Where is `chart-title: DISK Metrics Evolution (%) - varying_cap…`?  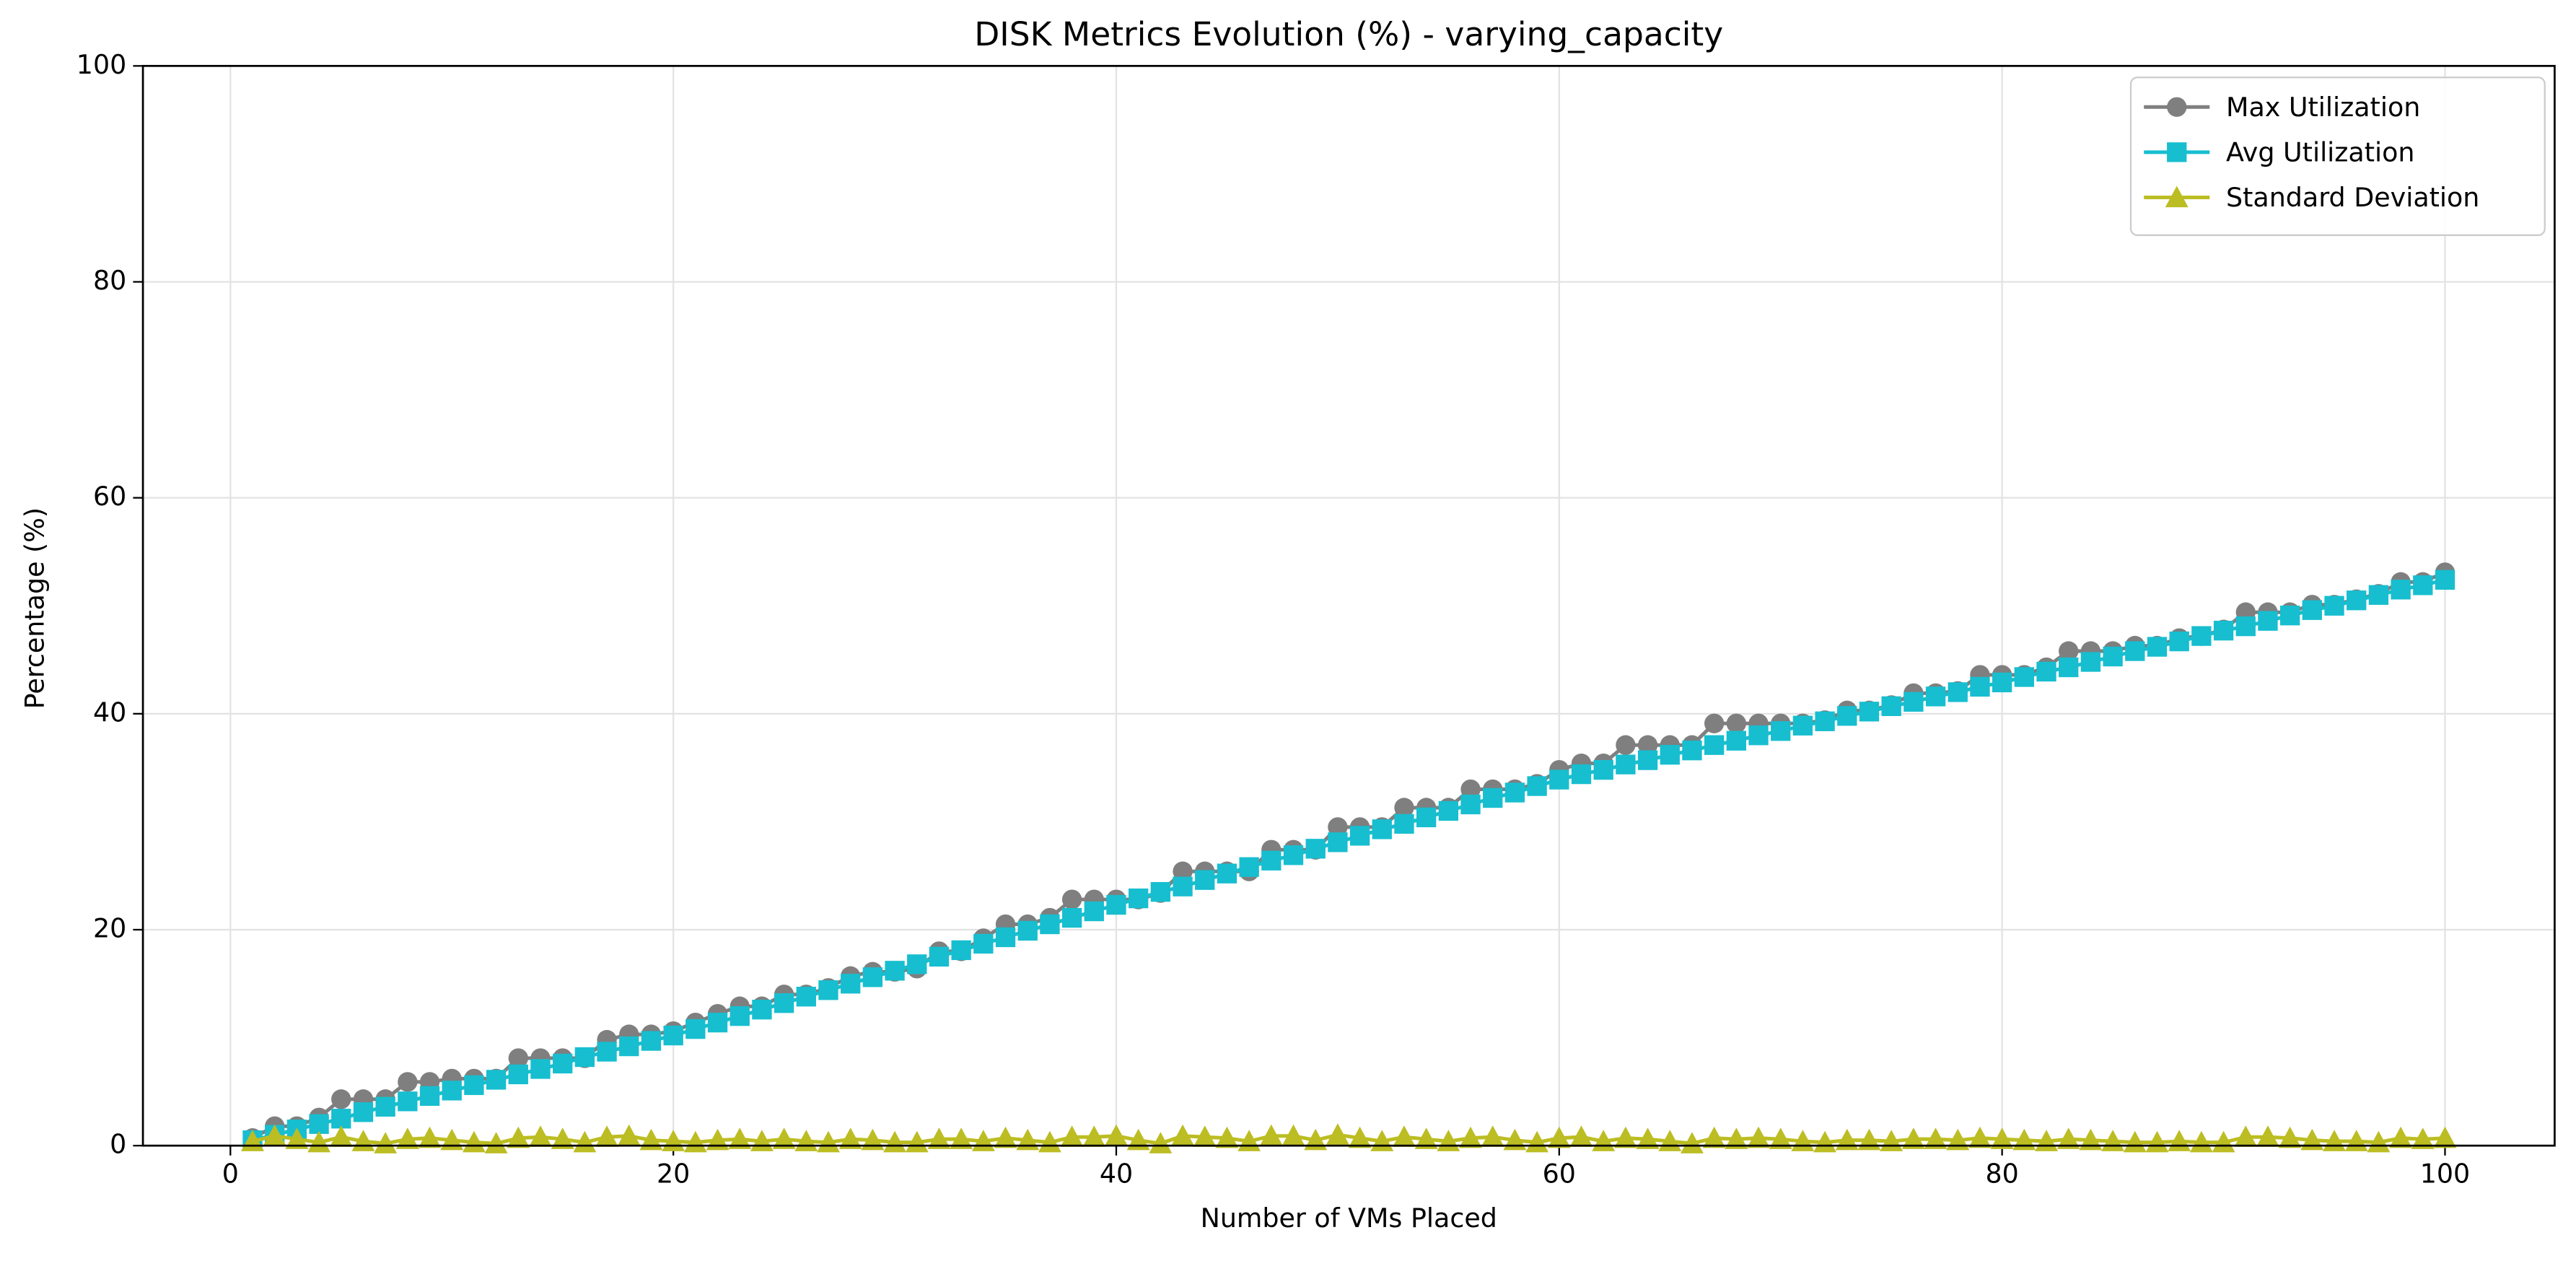 chart-title: DISK Metrics Evolution (%) - varying_cap… is located at coordinates (1348, 34).